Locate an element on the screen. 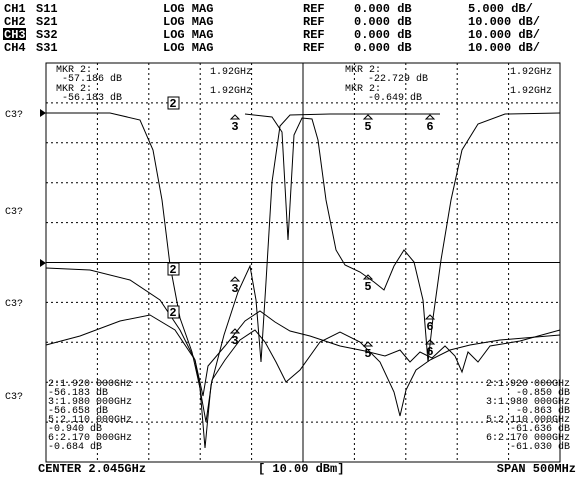  marker-table-entry: -56.658 dB is located at coordinates (78, 411).